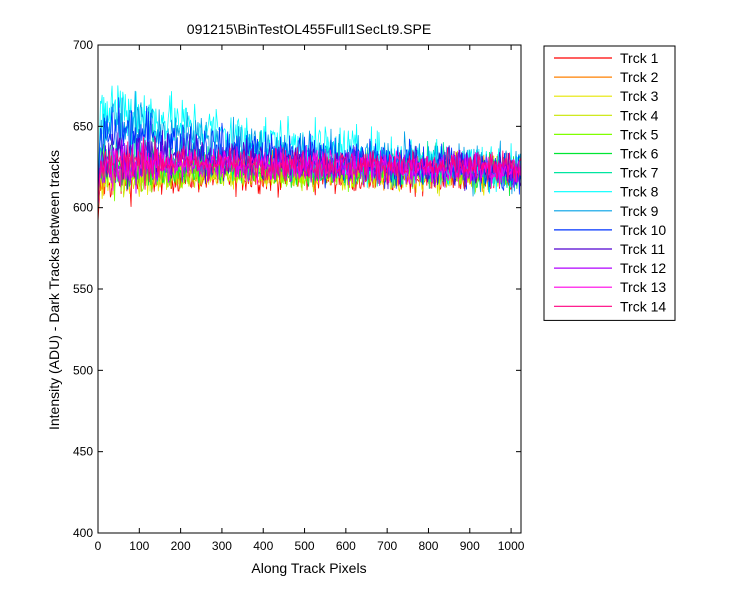  What do you see at coordinates (639, 134) in the screenshot?
I see `legend-label: Trck 5` at bounding box center [639, 134].